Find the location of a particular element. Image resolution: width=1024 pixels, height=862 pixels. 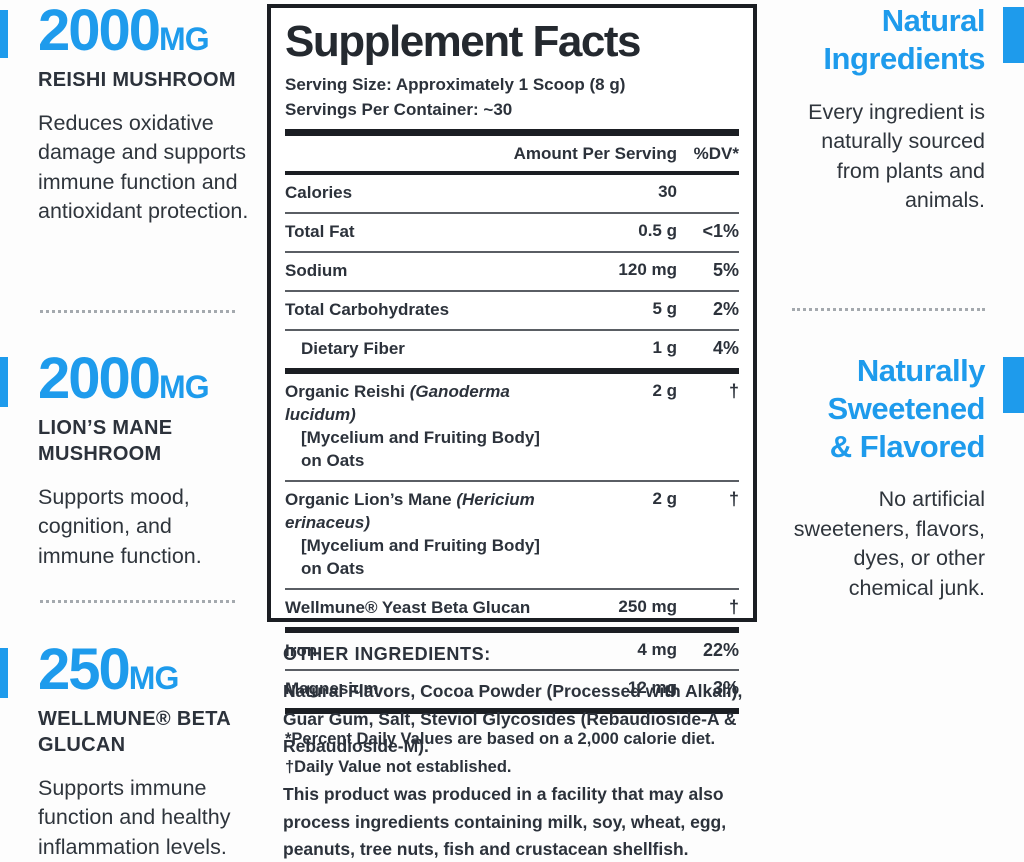

ingredient-name: REISHI MUSHROOM is located at coordinates (137, 80).